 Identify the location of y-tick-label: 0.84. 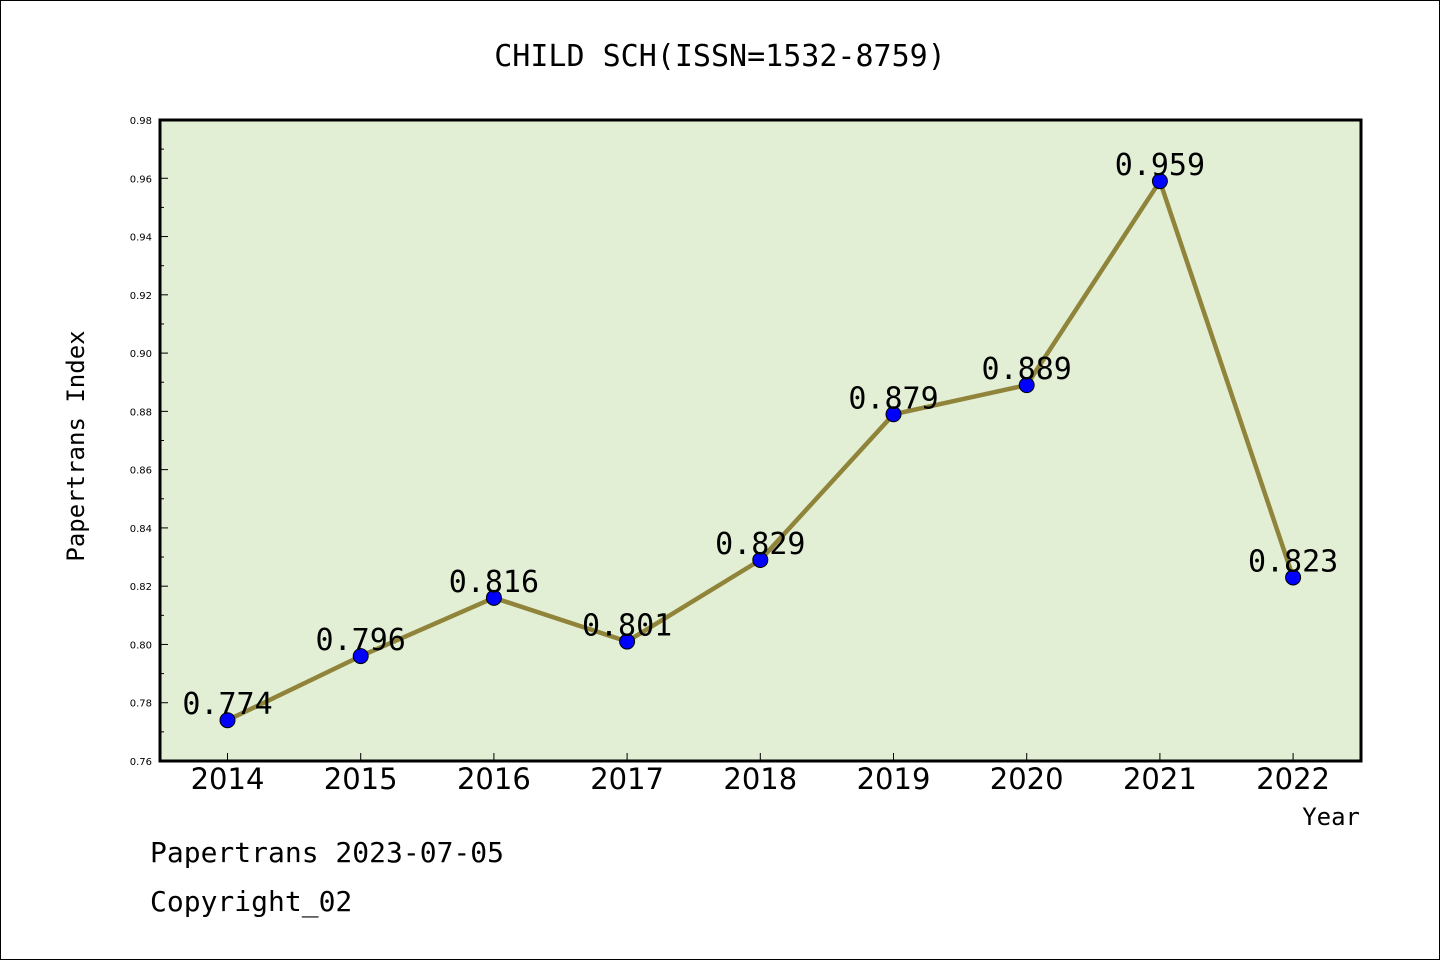
(141, 529).